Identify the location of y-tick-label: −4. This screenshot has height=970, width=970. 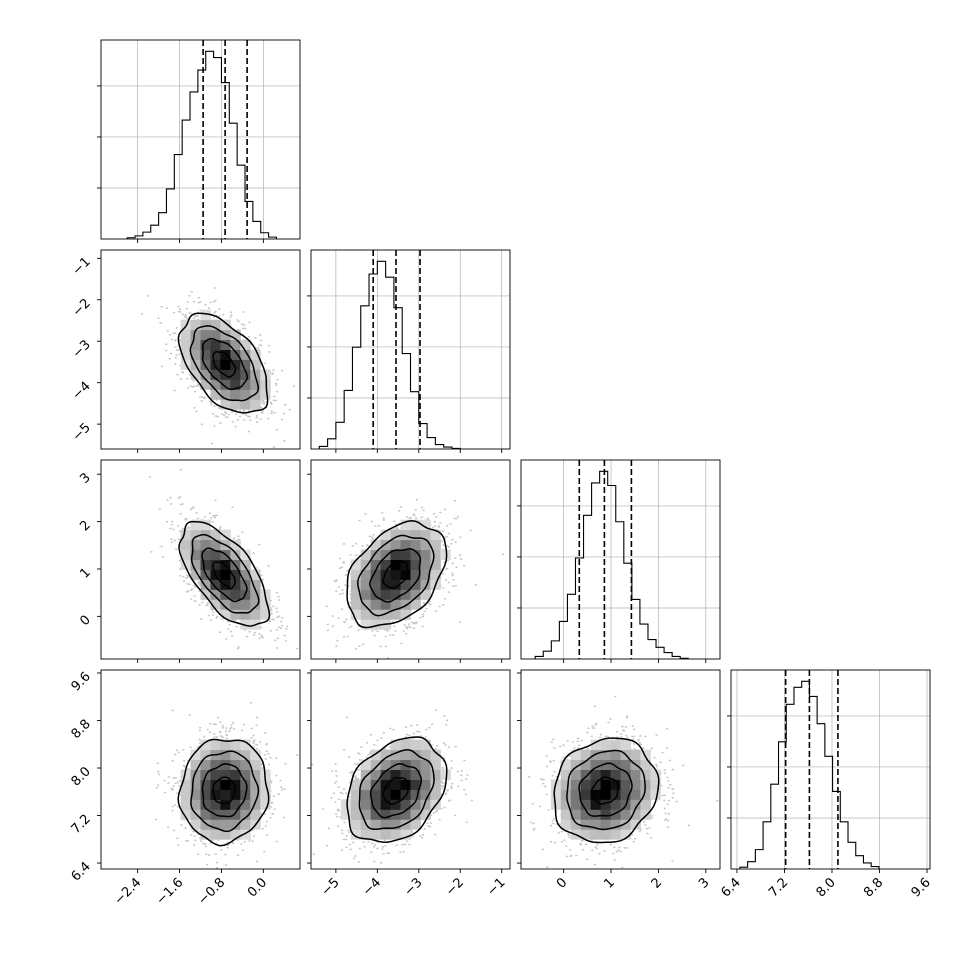
(82, 391).